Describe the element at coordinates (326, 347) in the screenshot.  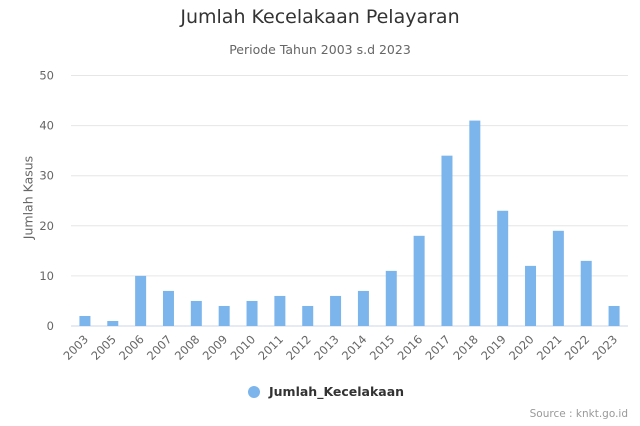
I see `x-tick-label: 2013` at that location.